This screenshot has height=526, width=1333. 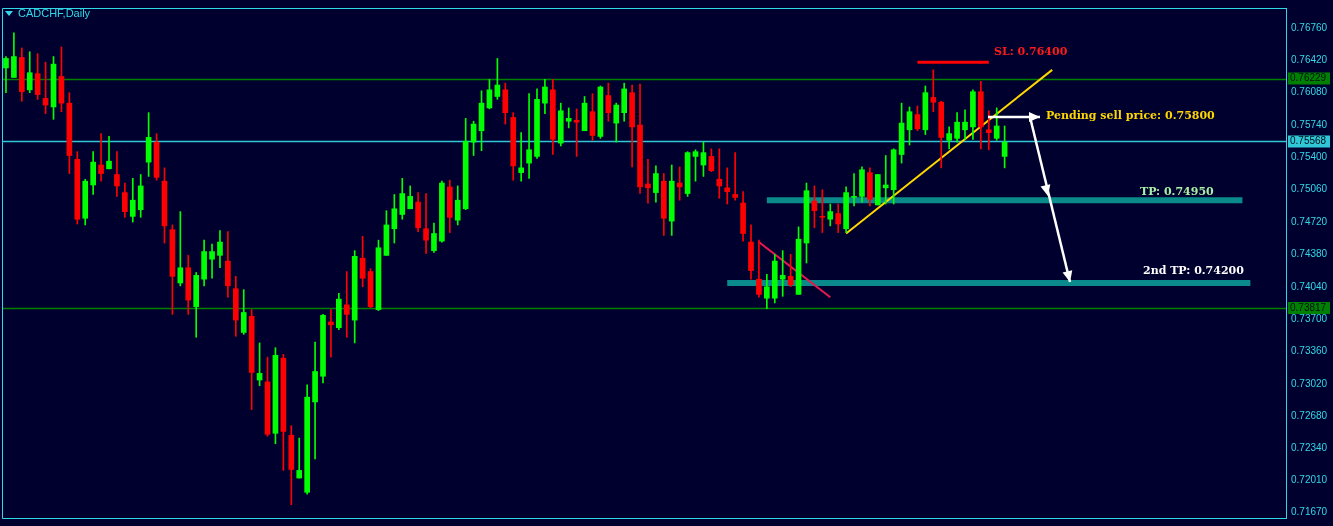 I want to click on y-tick-label: 0.73700, so click(x=1309, y=318).